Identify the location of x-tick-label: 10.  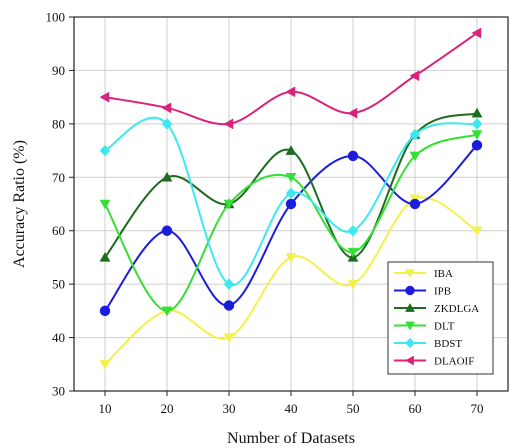
(105, 408).